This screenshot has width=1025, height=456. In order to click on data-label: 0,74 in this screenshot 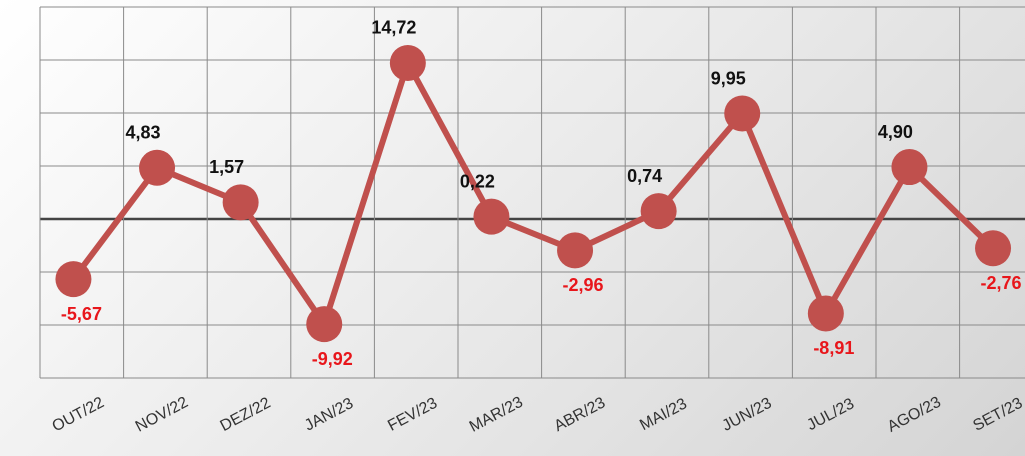, I will do `click(644, 176)`.